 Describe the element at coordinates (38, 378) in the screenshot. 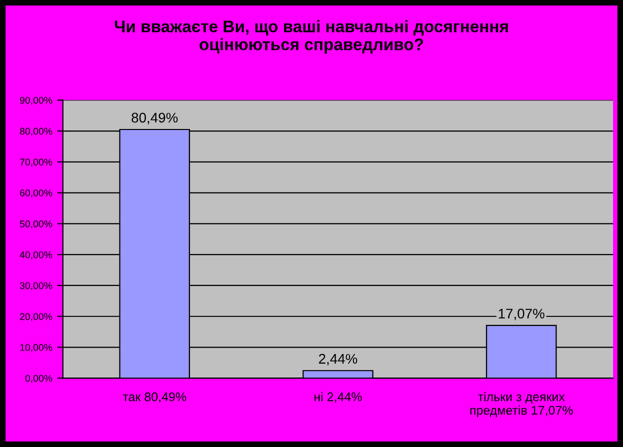

I see `y-tick-label: 0,00%` at that location.